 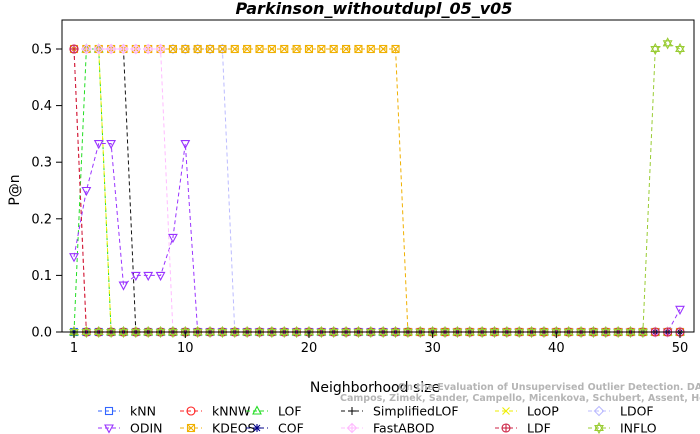 What do you see at coordinates (543, 411) in the screenshot?
I see `legend-label-loop: LoOP` at bounding box center [543, 411].